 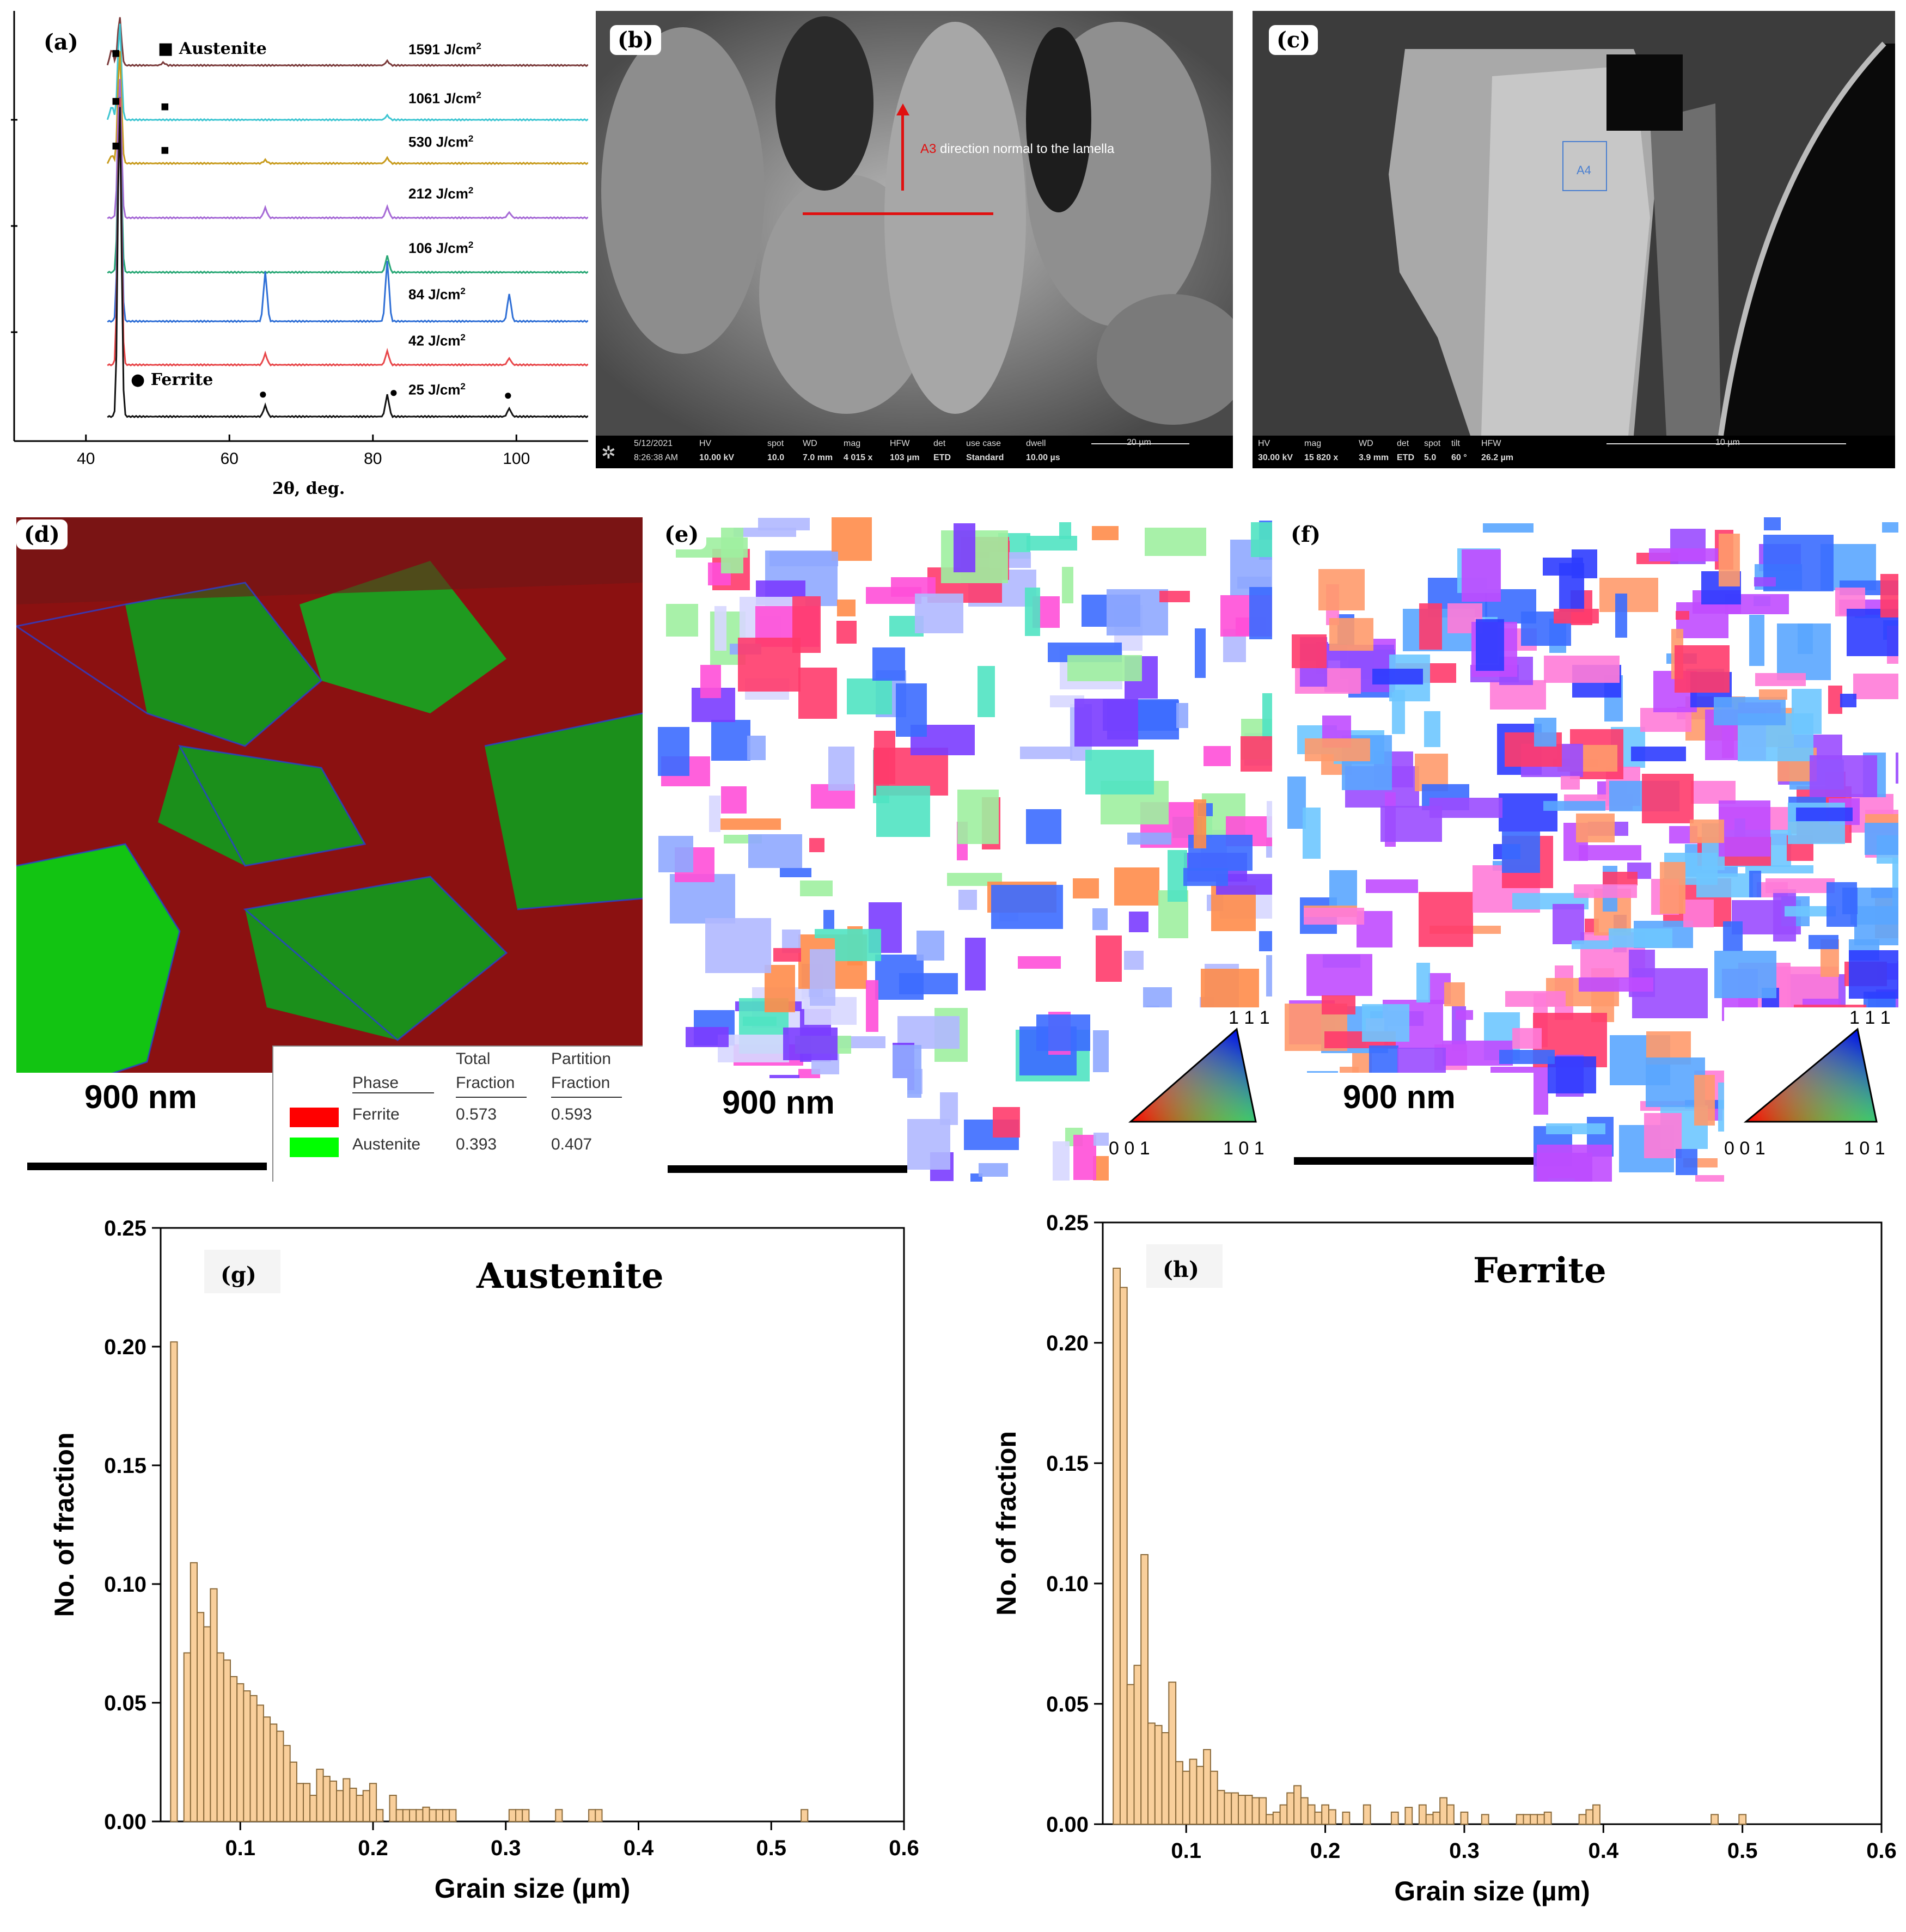 I want to click on col-part-1: Partition, so click(x=581, y=1059).